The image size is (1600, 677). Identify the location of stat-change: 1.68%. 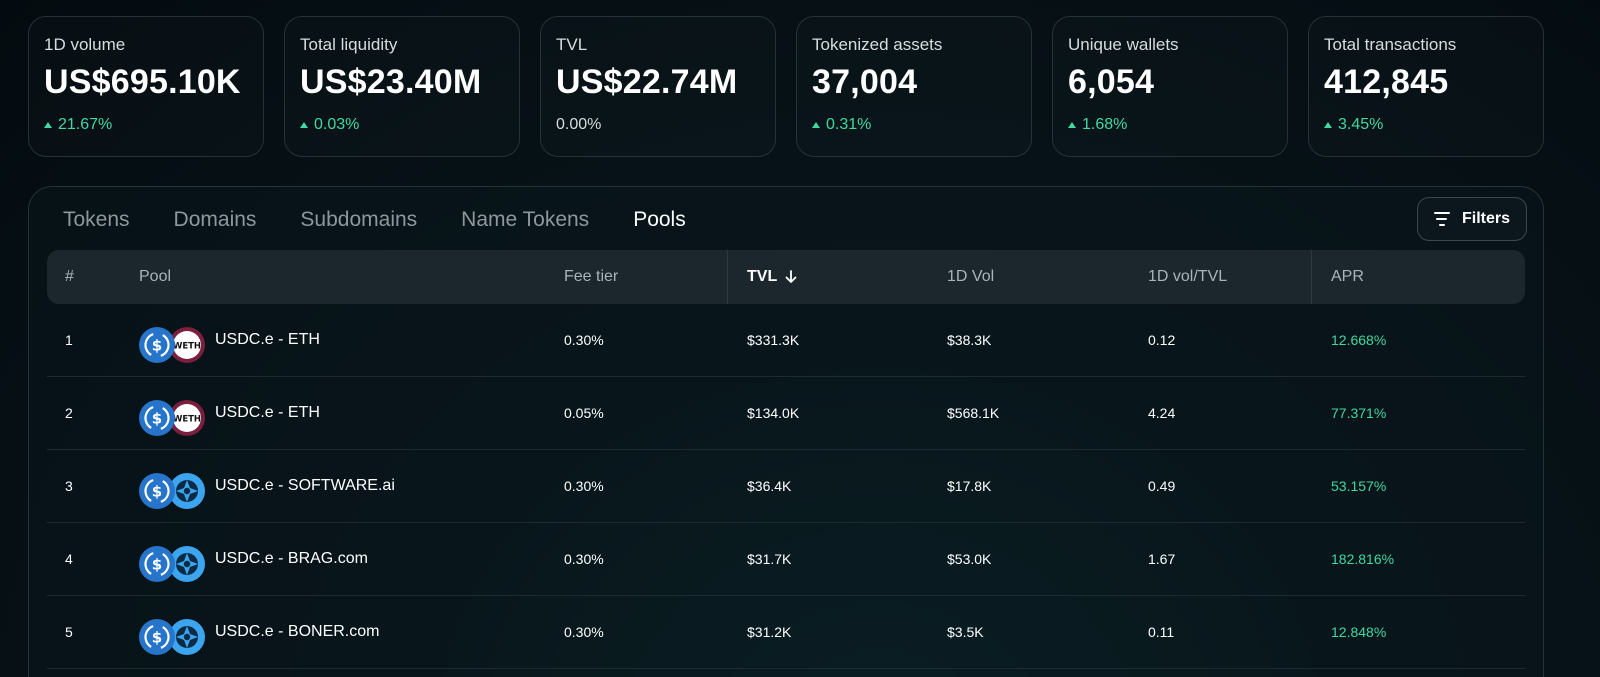
(1170, 125).